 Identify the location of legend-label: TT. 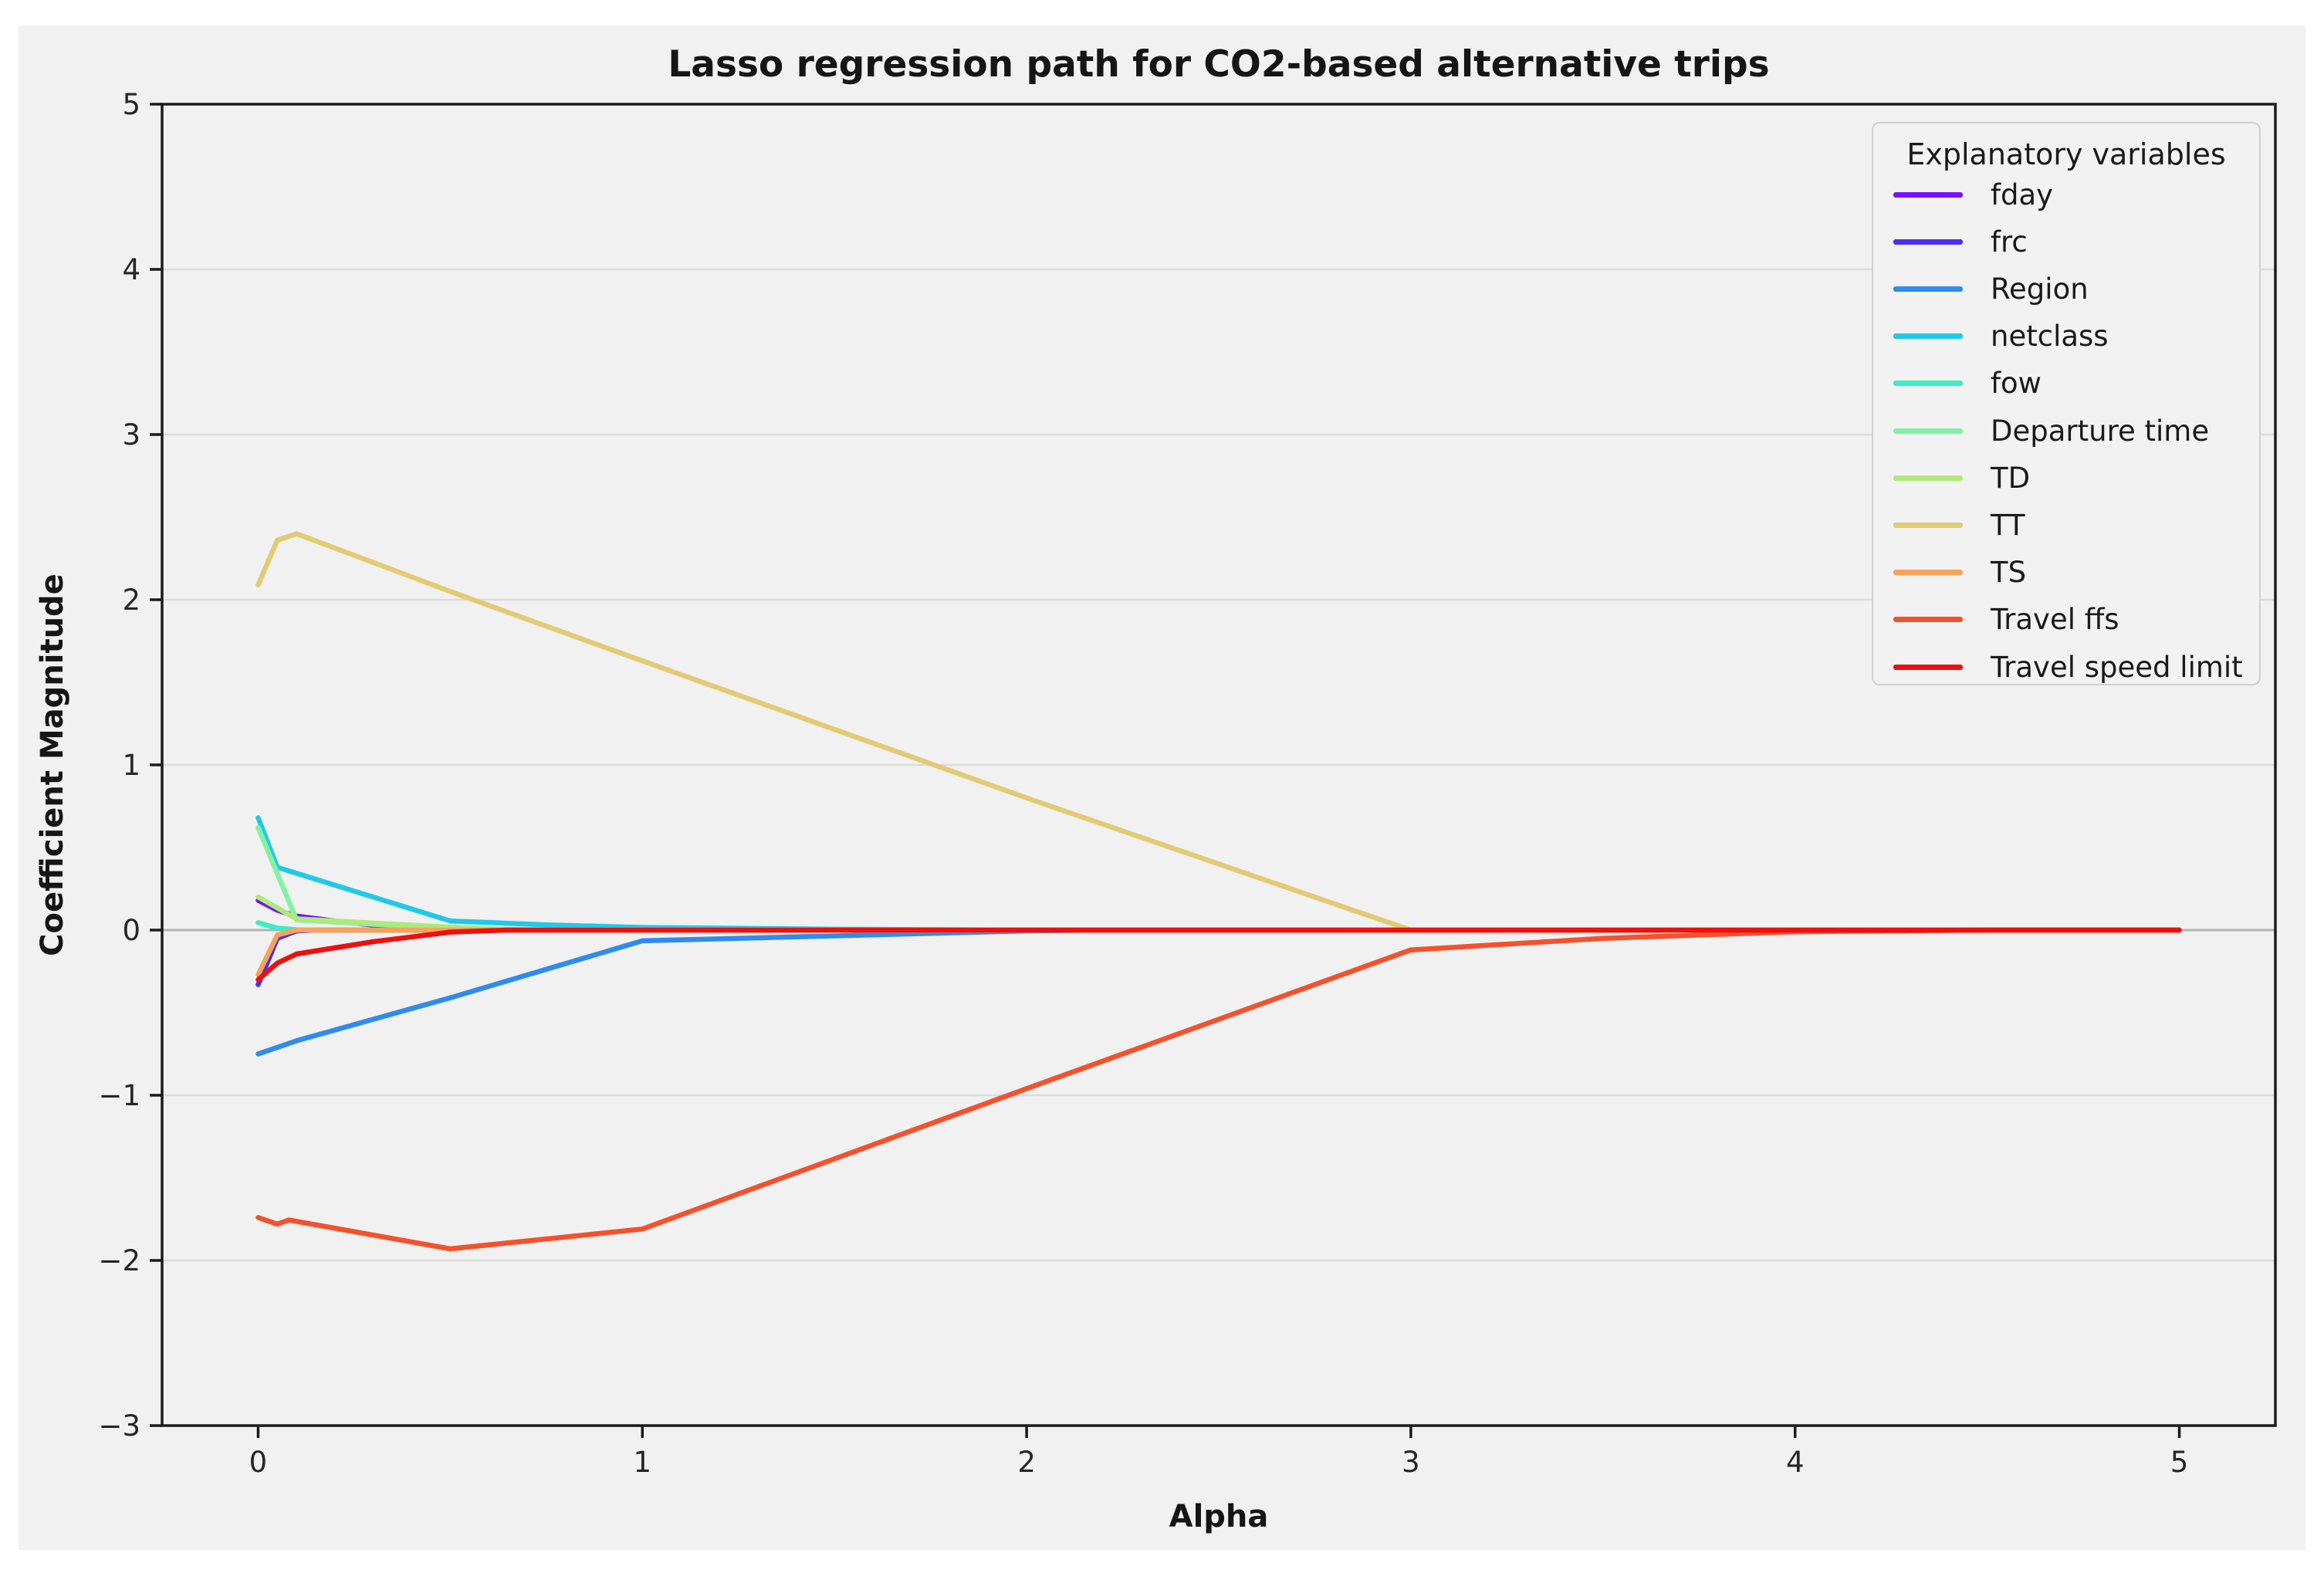
(2008, 525).